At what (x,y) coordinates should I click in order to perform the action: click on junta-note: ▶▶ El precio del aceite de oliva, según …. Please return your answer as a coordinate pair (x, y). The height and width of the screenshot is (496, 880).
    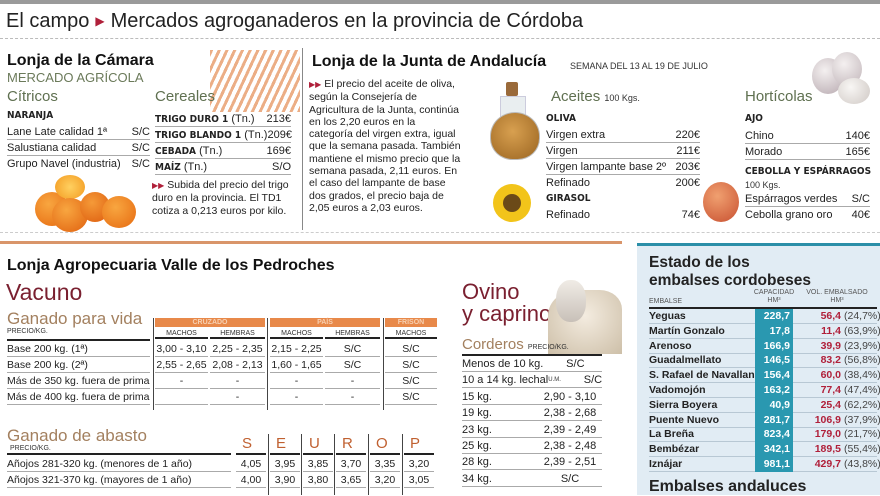
    Looking at the image, I should click on (385, 146).